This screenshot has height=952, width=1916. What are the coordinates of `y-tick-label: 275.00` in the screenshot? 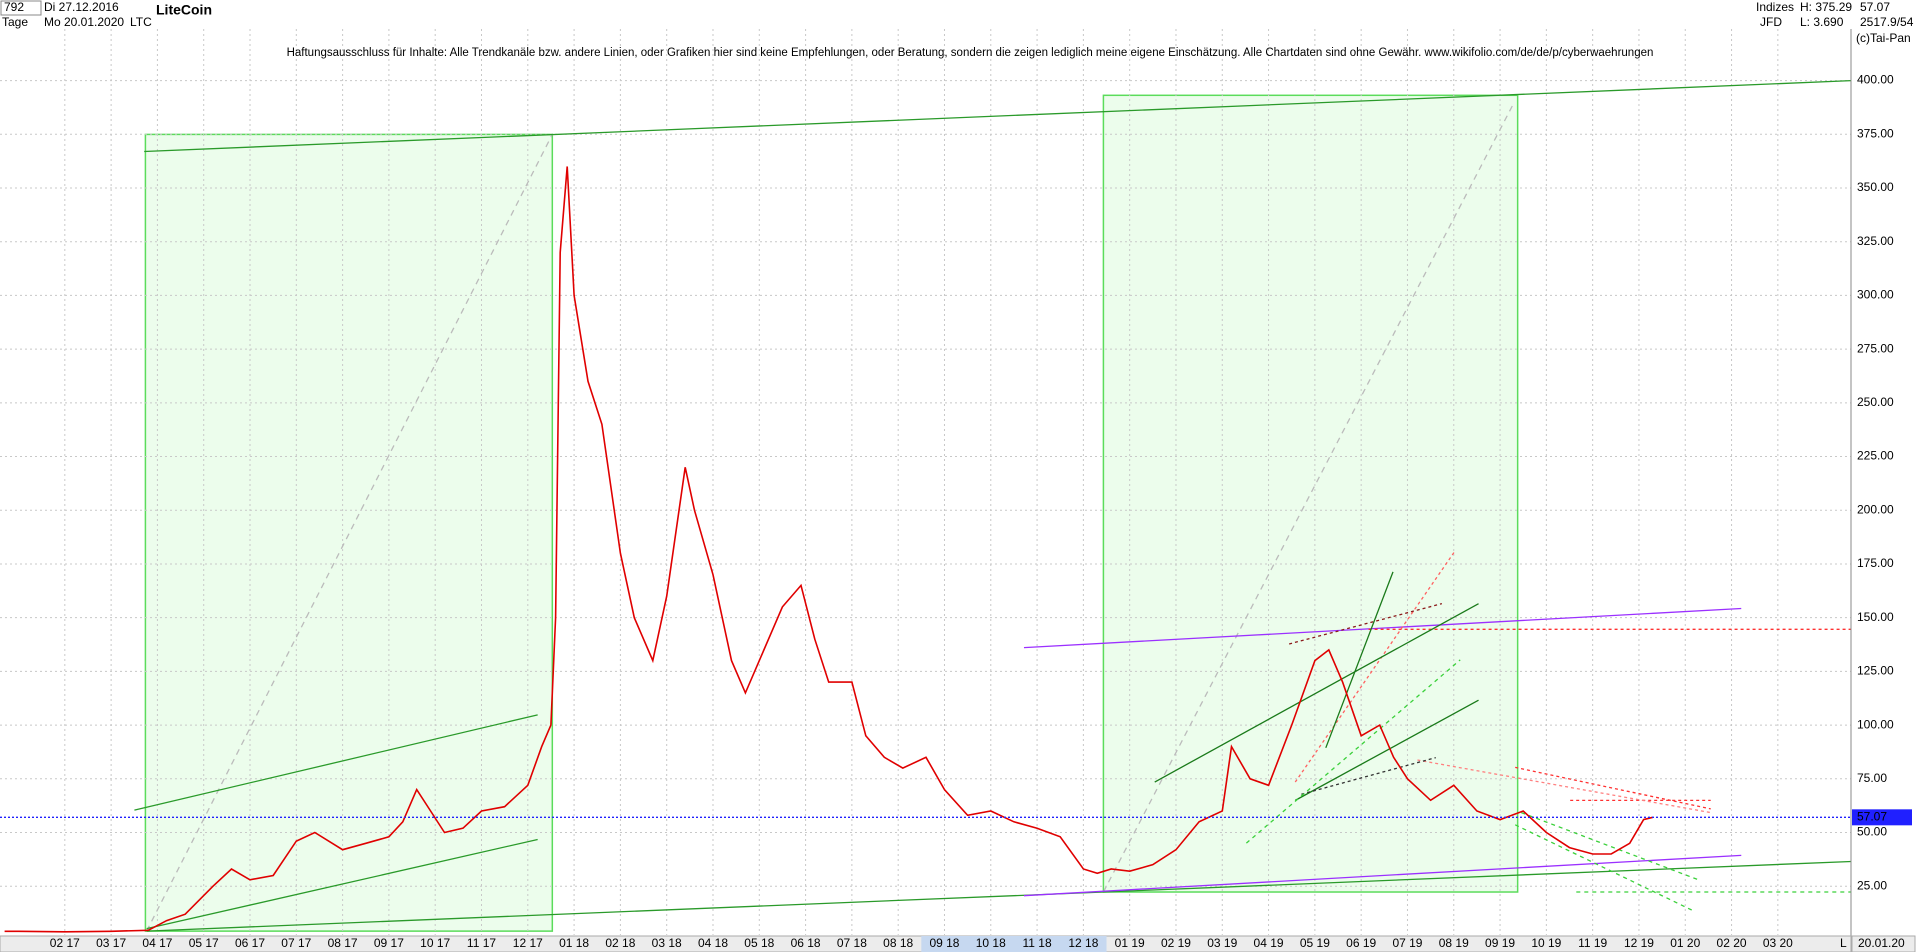 It's located at (1875, 348).